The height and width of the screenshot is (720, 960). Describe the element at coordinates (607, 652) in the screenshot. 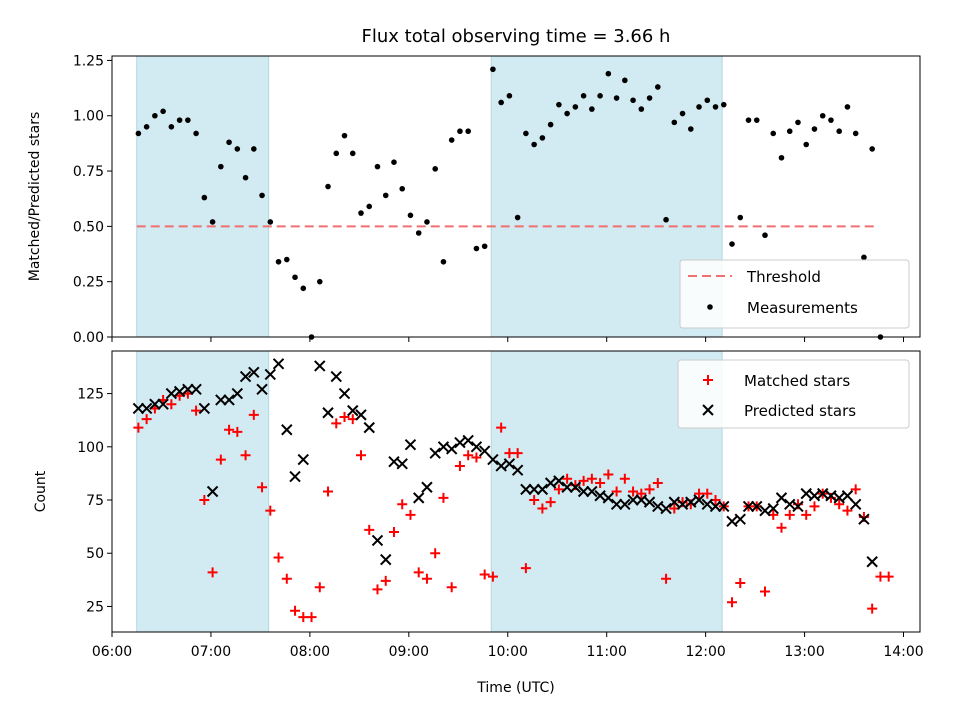

I see `x-tick-label: 11:00` at that location.